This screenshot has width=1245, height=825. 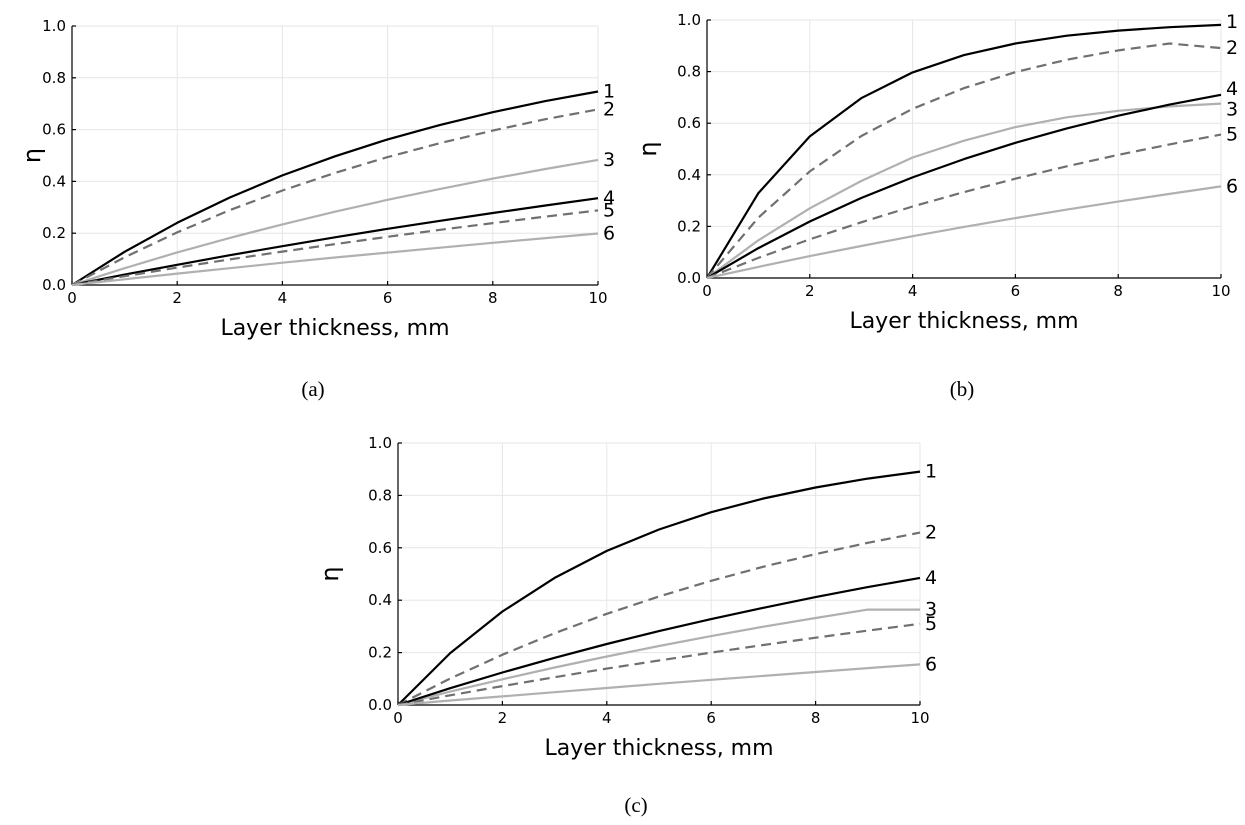 I want to click on panel-caption: (a), so click(x=312, y=389).